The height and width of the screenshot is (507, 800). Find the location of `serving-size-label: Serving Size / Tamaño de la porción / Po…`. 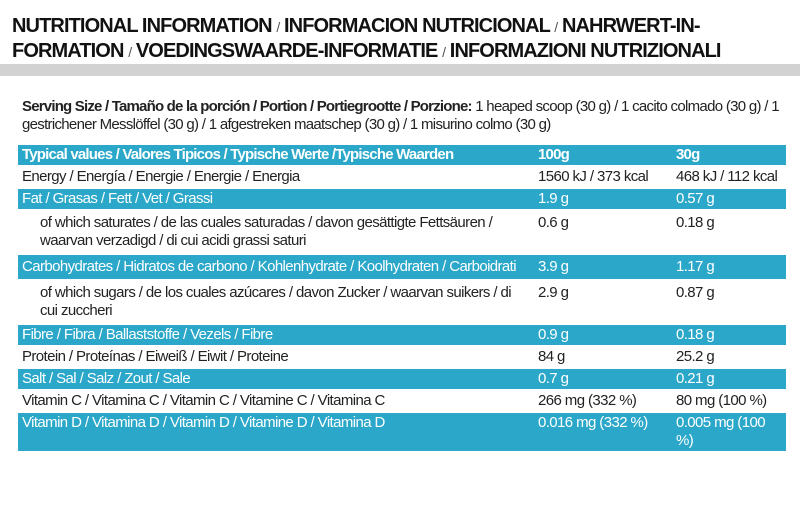

serving-size-label: Serving Size / Tamaño de la porción / Po… is located at coordinates (247, 106).